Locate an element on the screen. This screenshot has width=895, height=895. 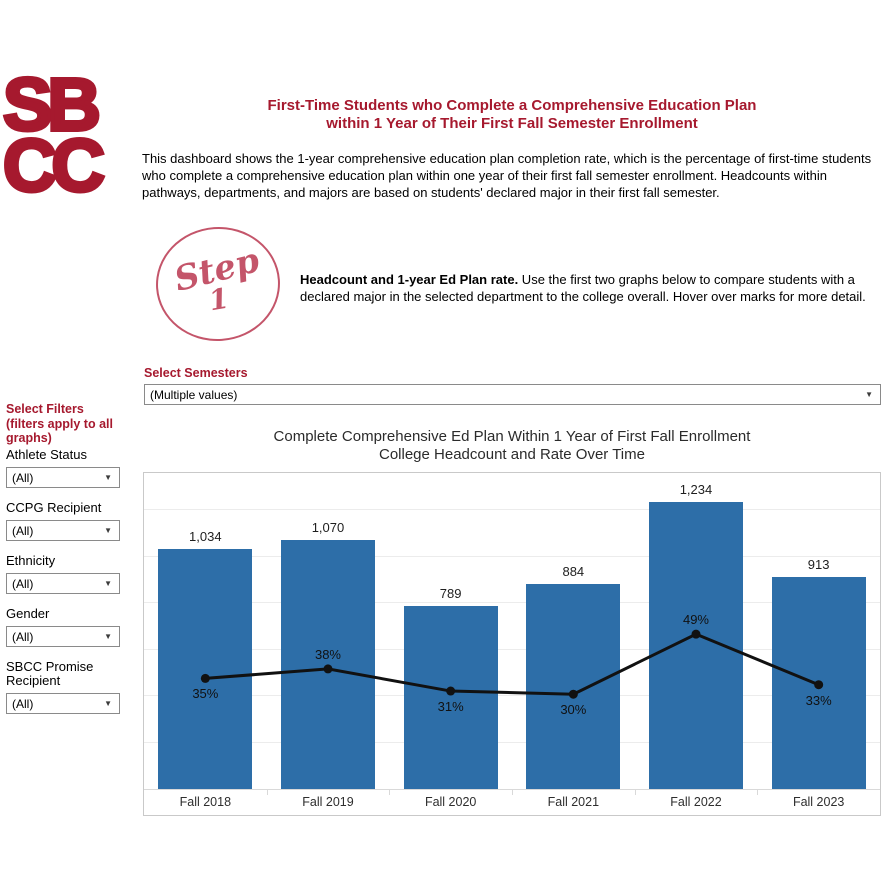
select-semesters-label: Select Semesters is located at coordinates (196, 373).